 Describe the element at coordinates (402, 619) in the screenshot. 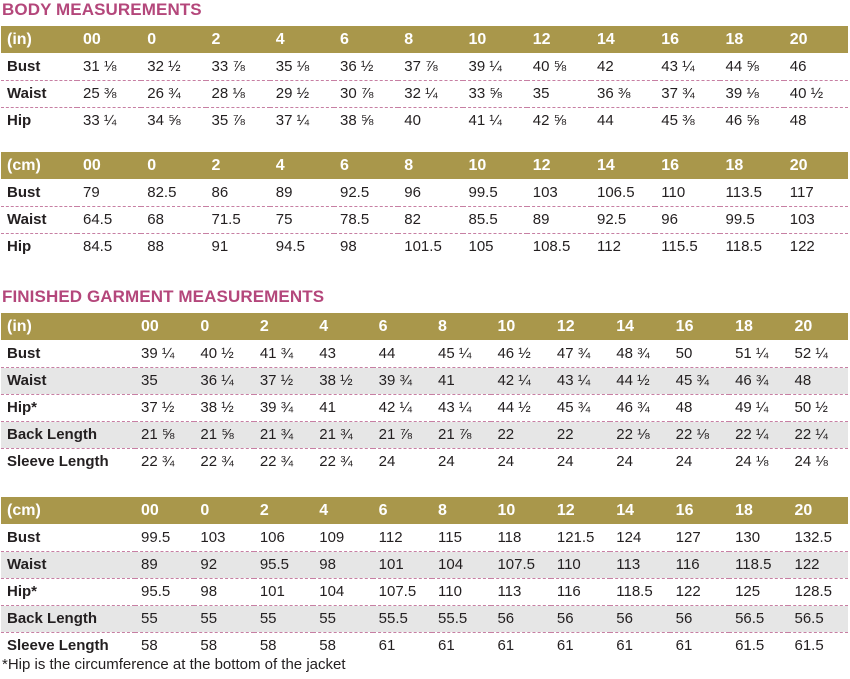

I see `measurement-cell: 55.5` at that location.